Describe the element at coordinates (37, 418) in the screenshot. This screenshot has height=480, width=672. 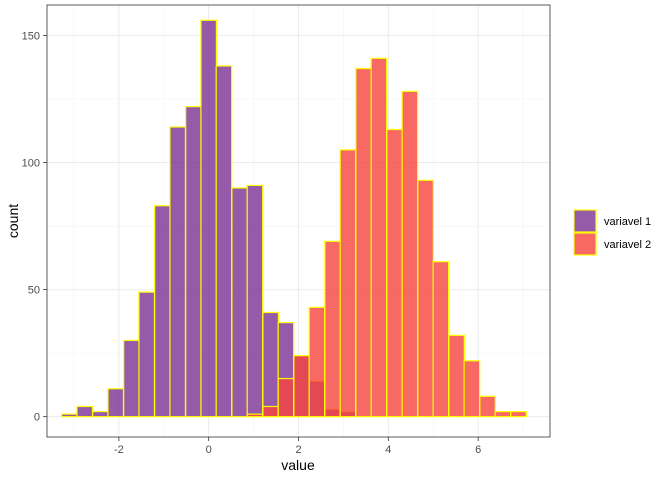
I see `y-tick-label: 0` at that location.